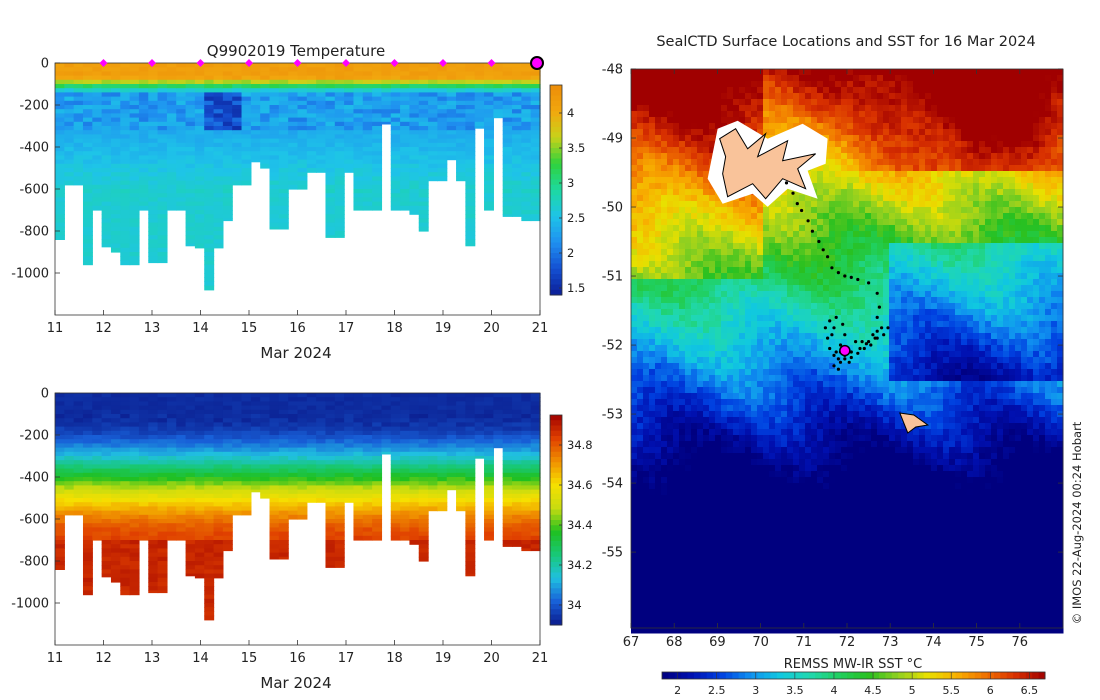  I want to click on colorbar-tick-label: 3.5, so click(795, 690).